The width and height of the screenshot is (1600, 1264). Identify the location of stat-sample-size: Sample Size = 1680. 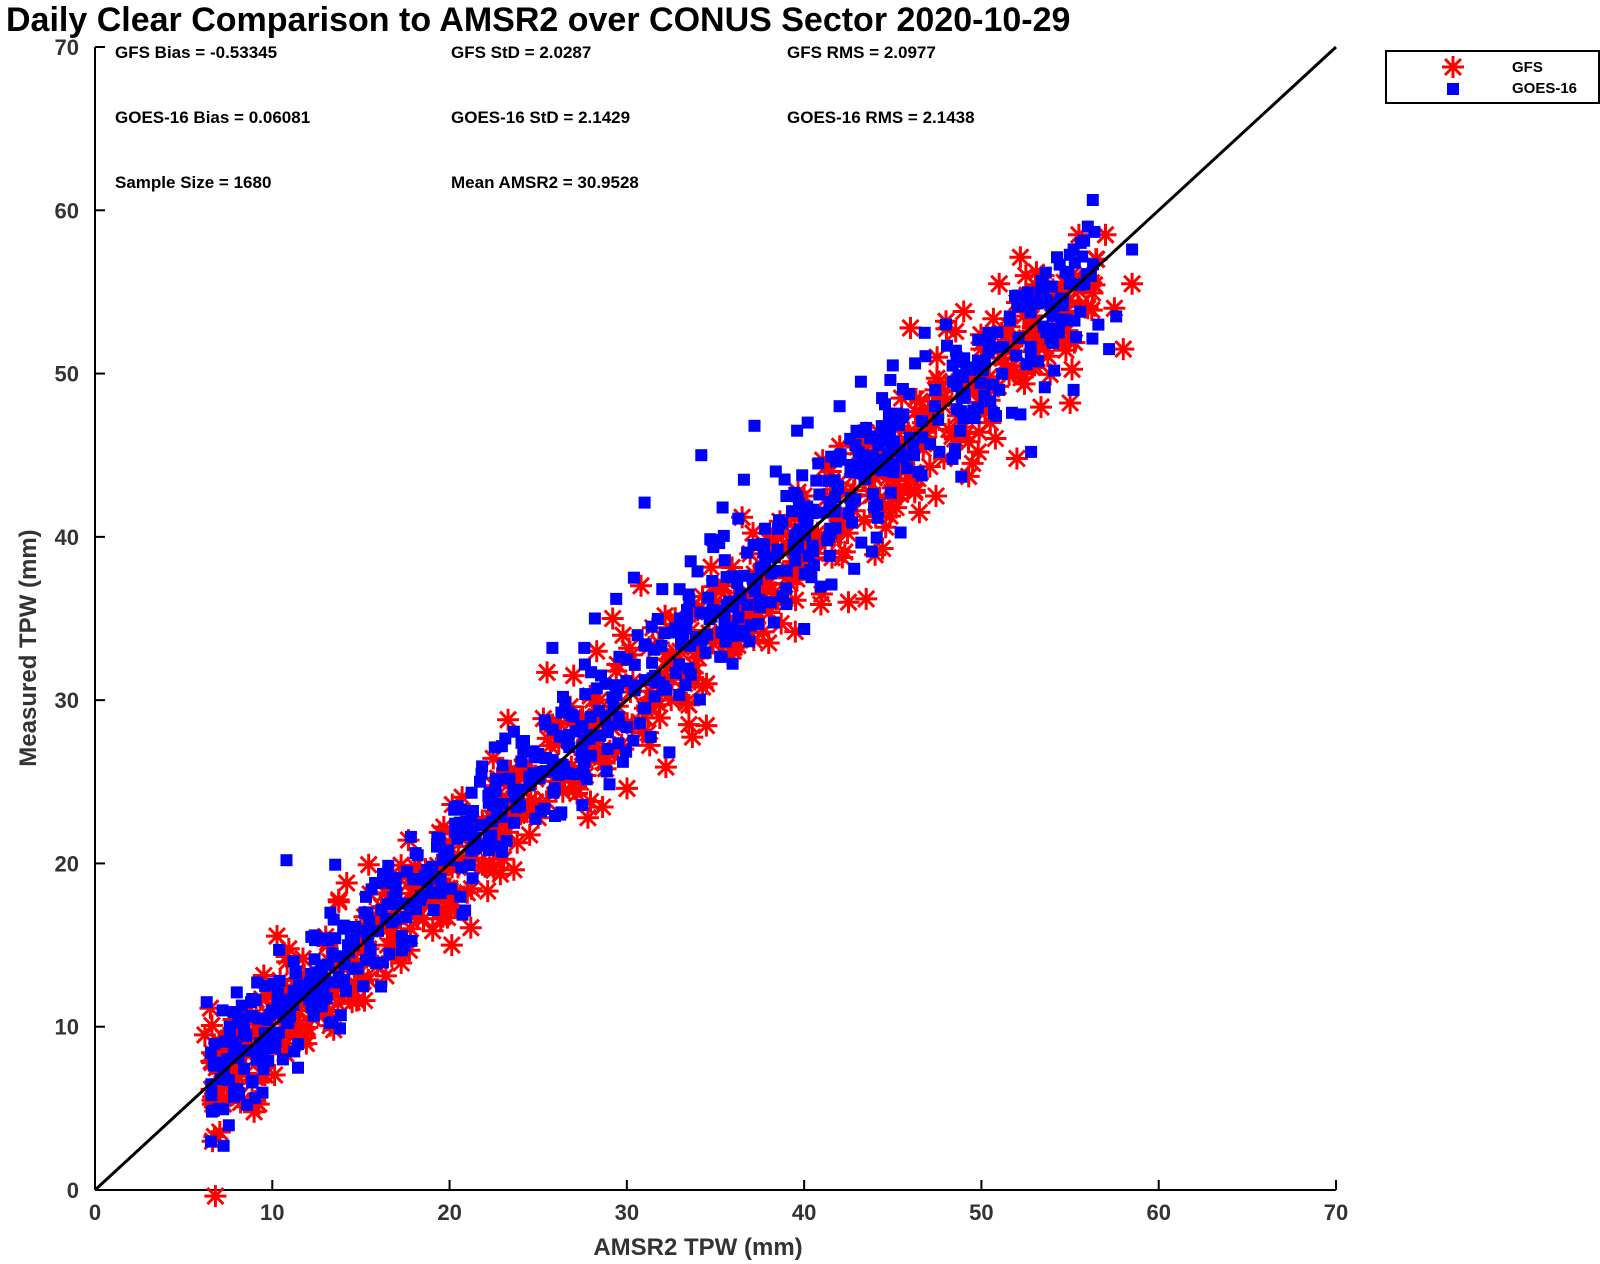
(193, 182).